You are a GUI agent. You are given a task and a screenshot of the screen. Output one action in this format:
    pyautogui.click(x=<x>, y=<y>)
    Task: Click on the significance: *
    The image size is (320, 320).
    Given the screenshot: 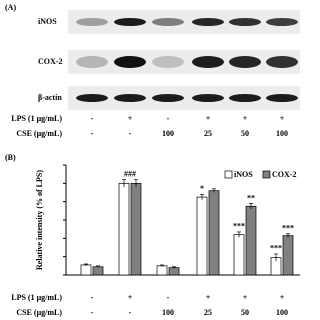 What is the action you would take?
    pyautogui.click(x=202, y=188)
    